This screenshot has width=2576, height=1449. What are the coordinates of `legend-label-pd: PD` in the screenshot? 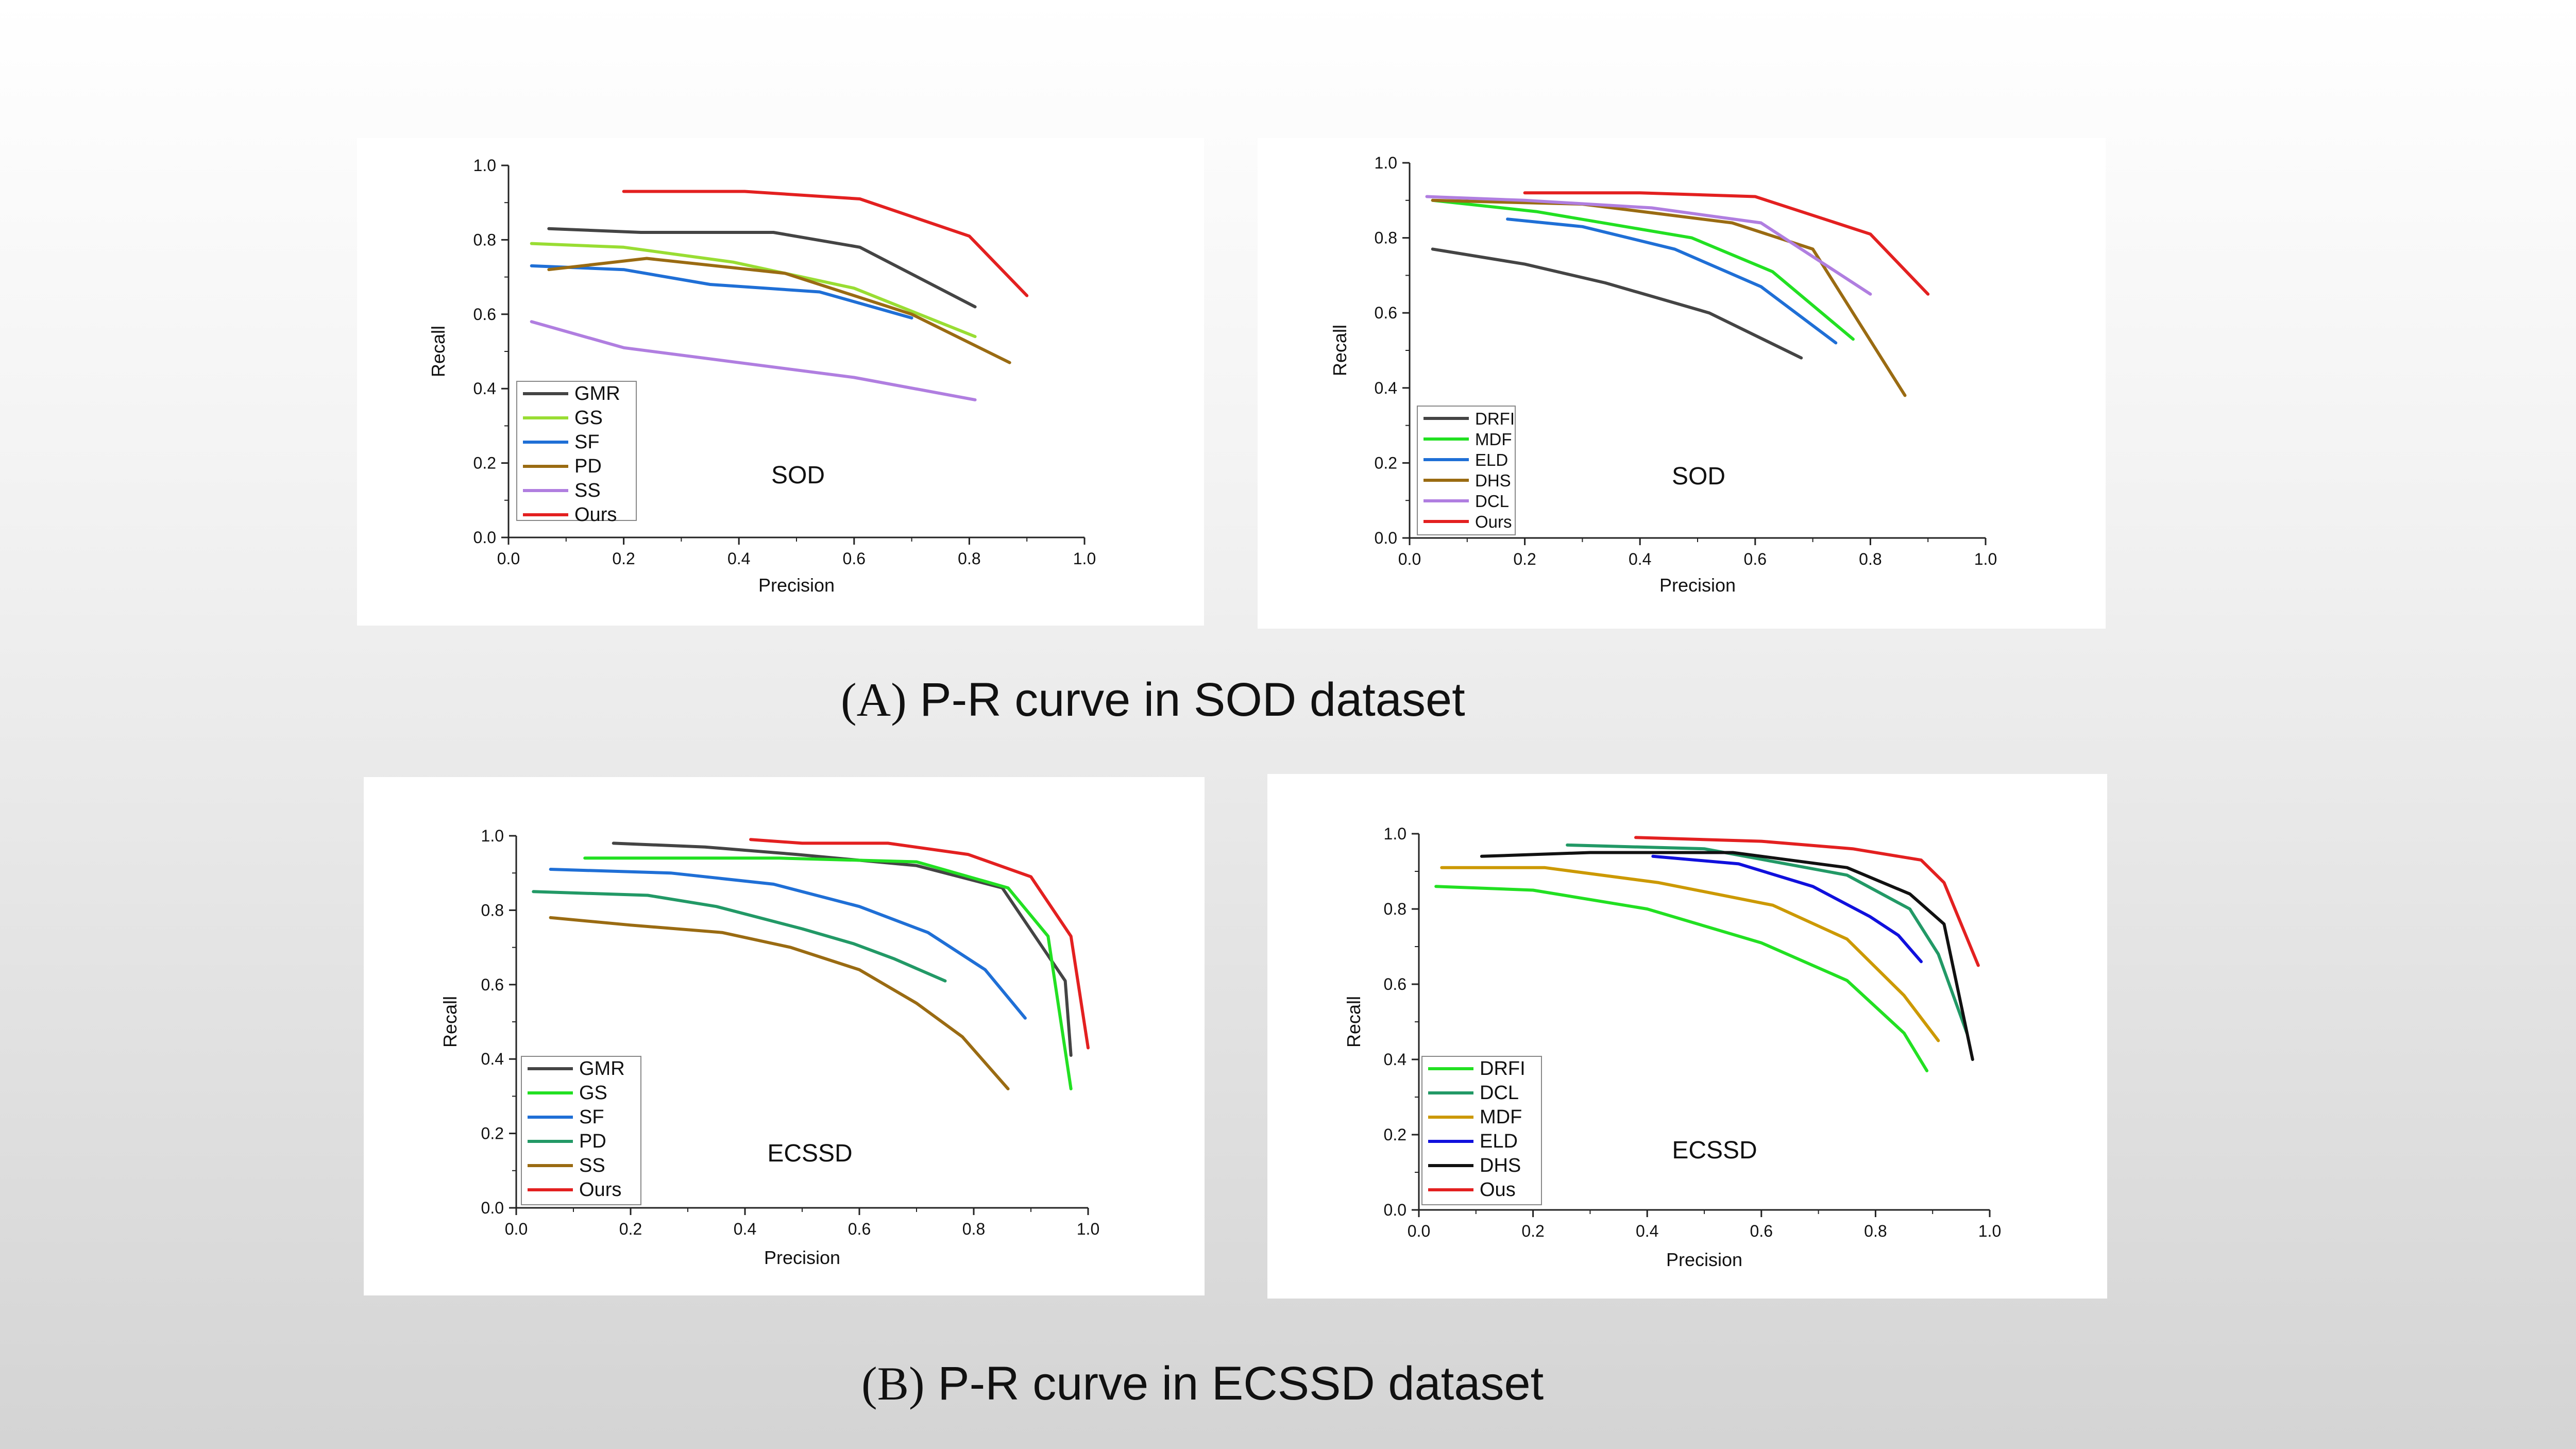 It's located at (592, 1141).